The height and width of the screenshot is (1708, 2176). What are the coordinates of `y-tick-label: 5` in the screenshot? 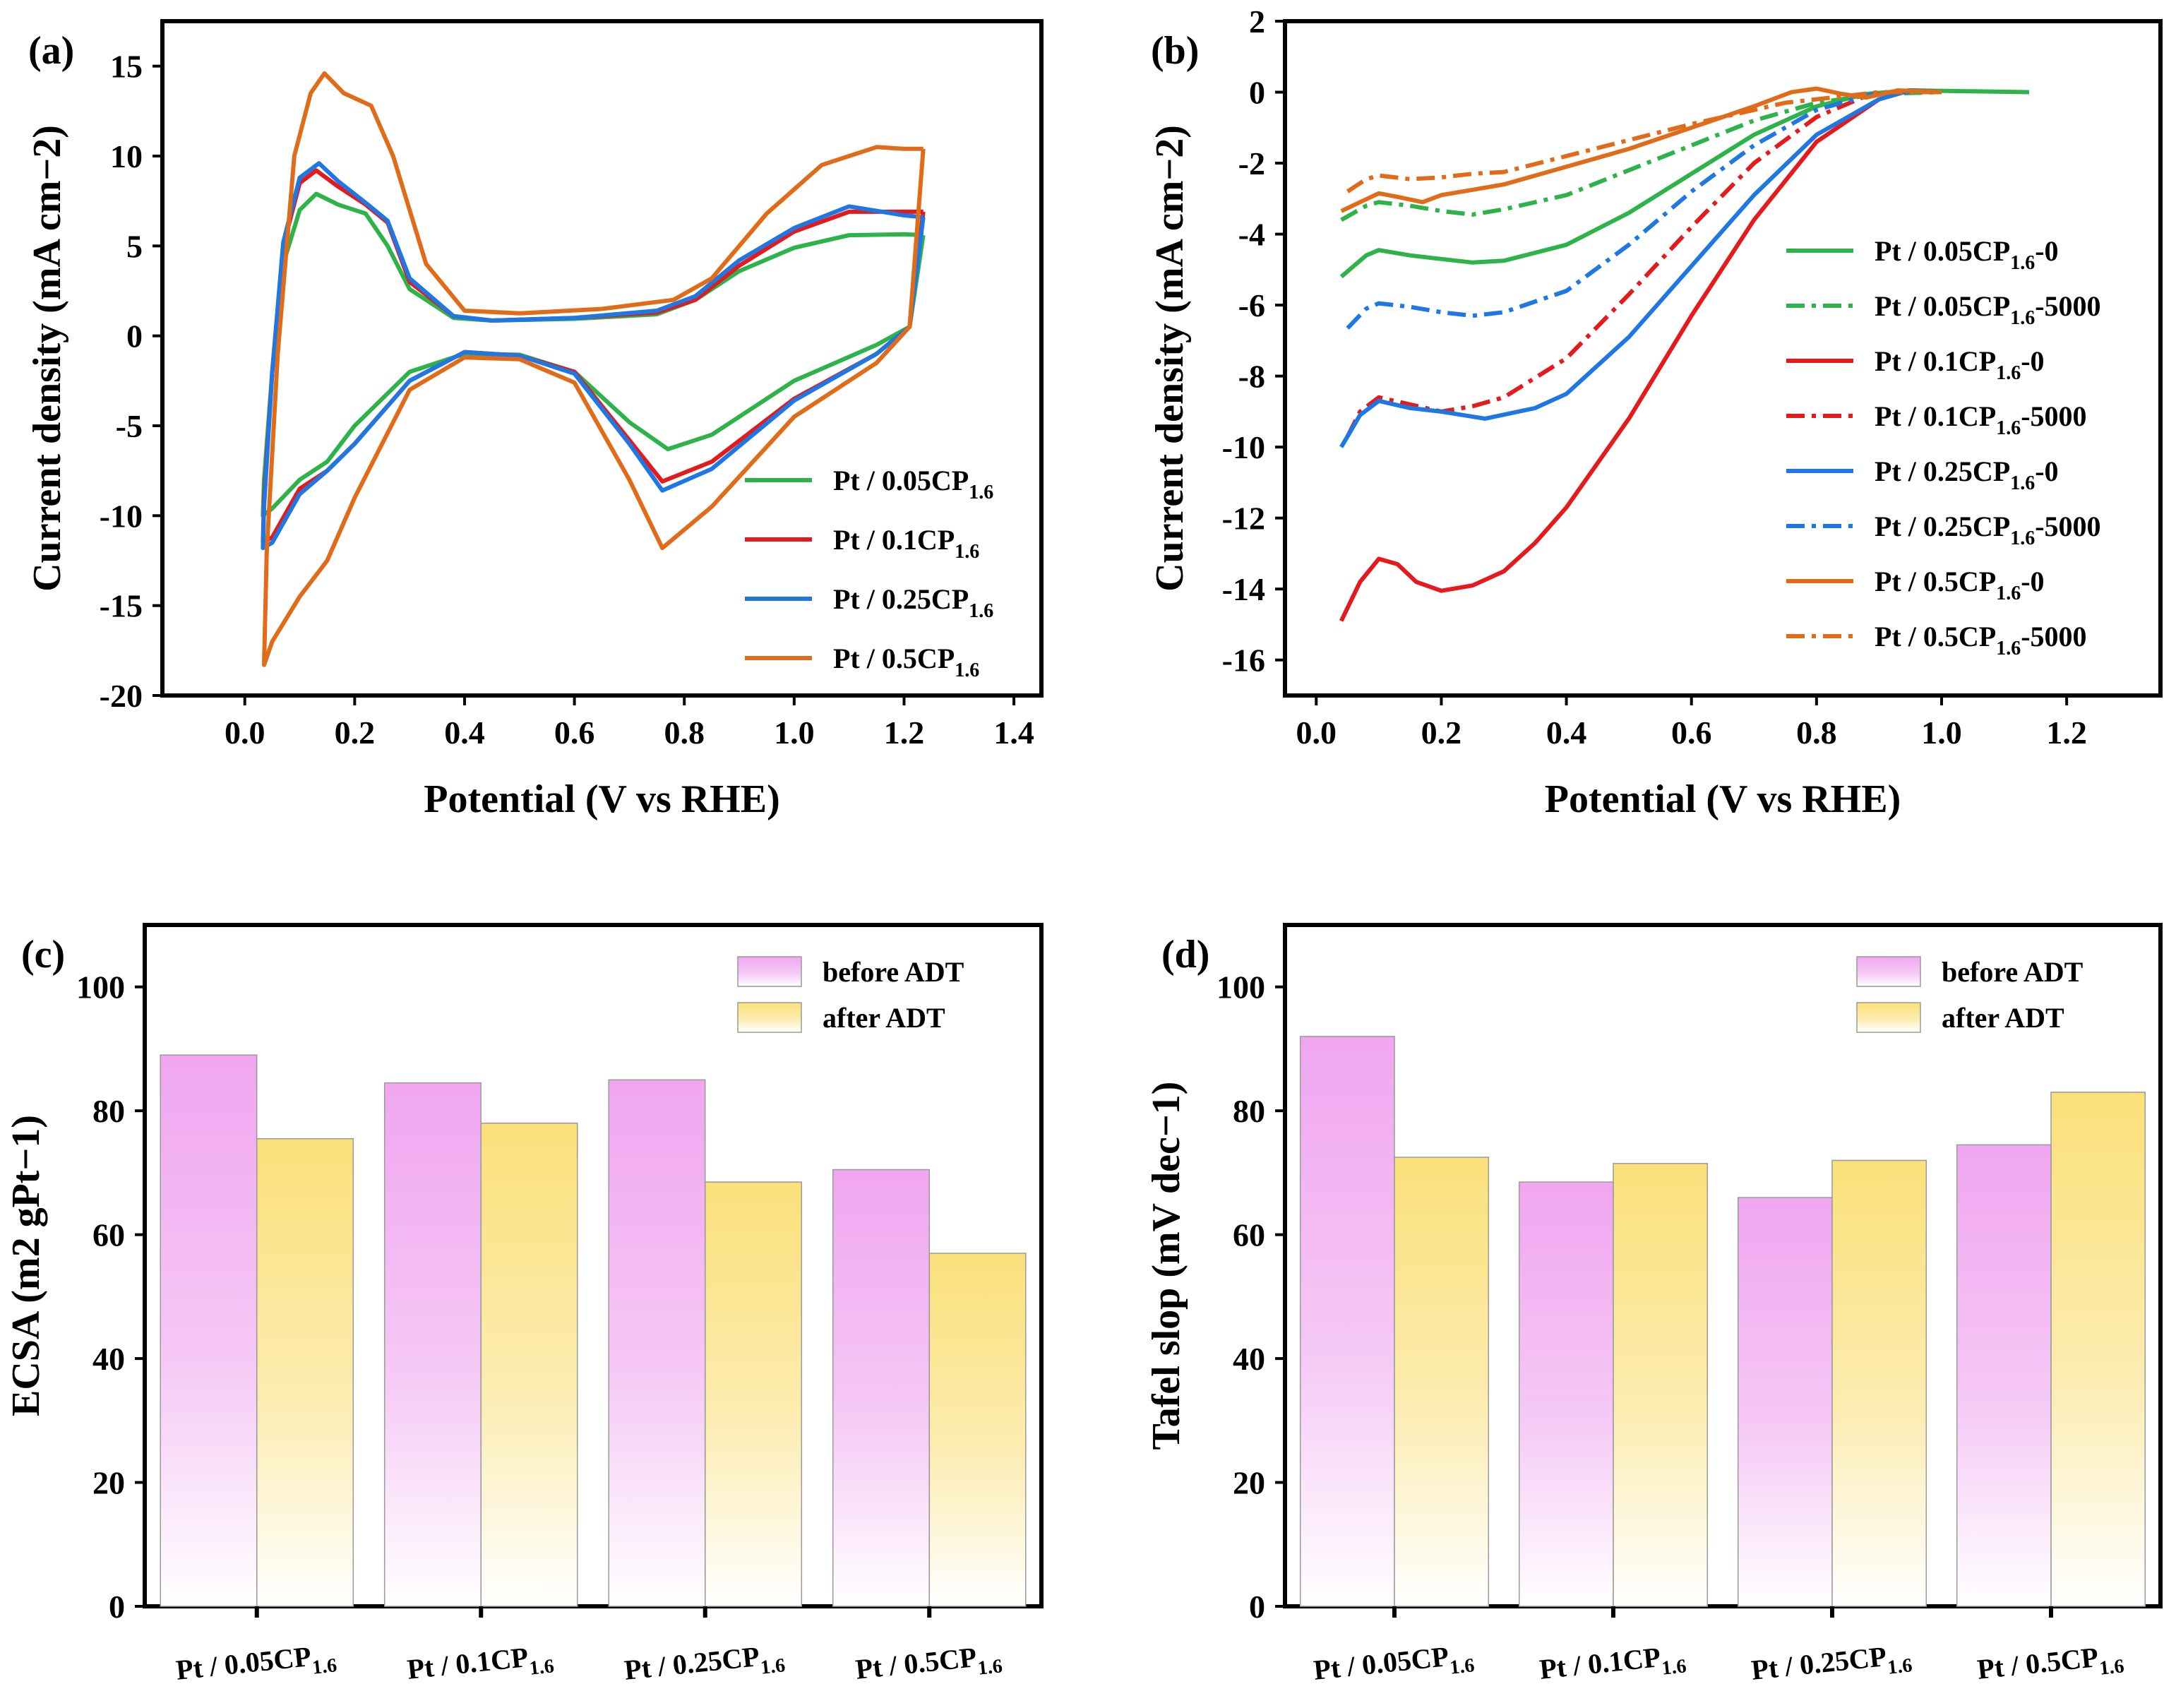 It's located at (134, 246).